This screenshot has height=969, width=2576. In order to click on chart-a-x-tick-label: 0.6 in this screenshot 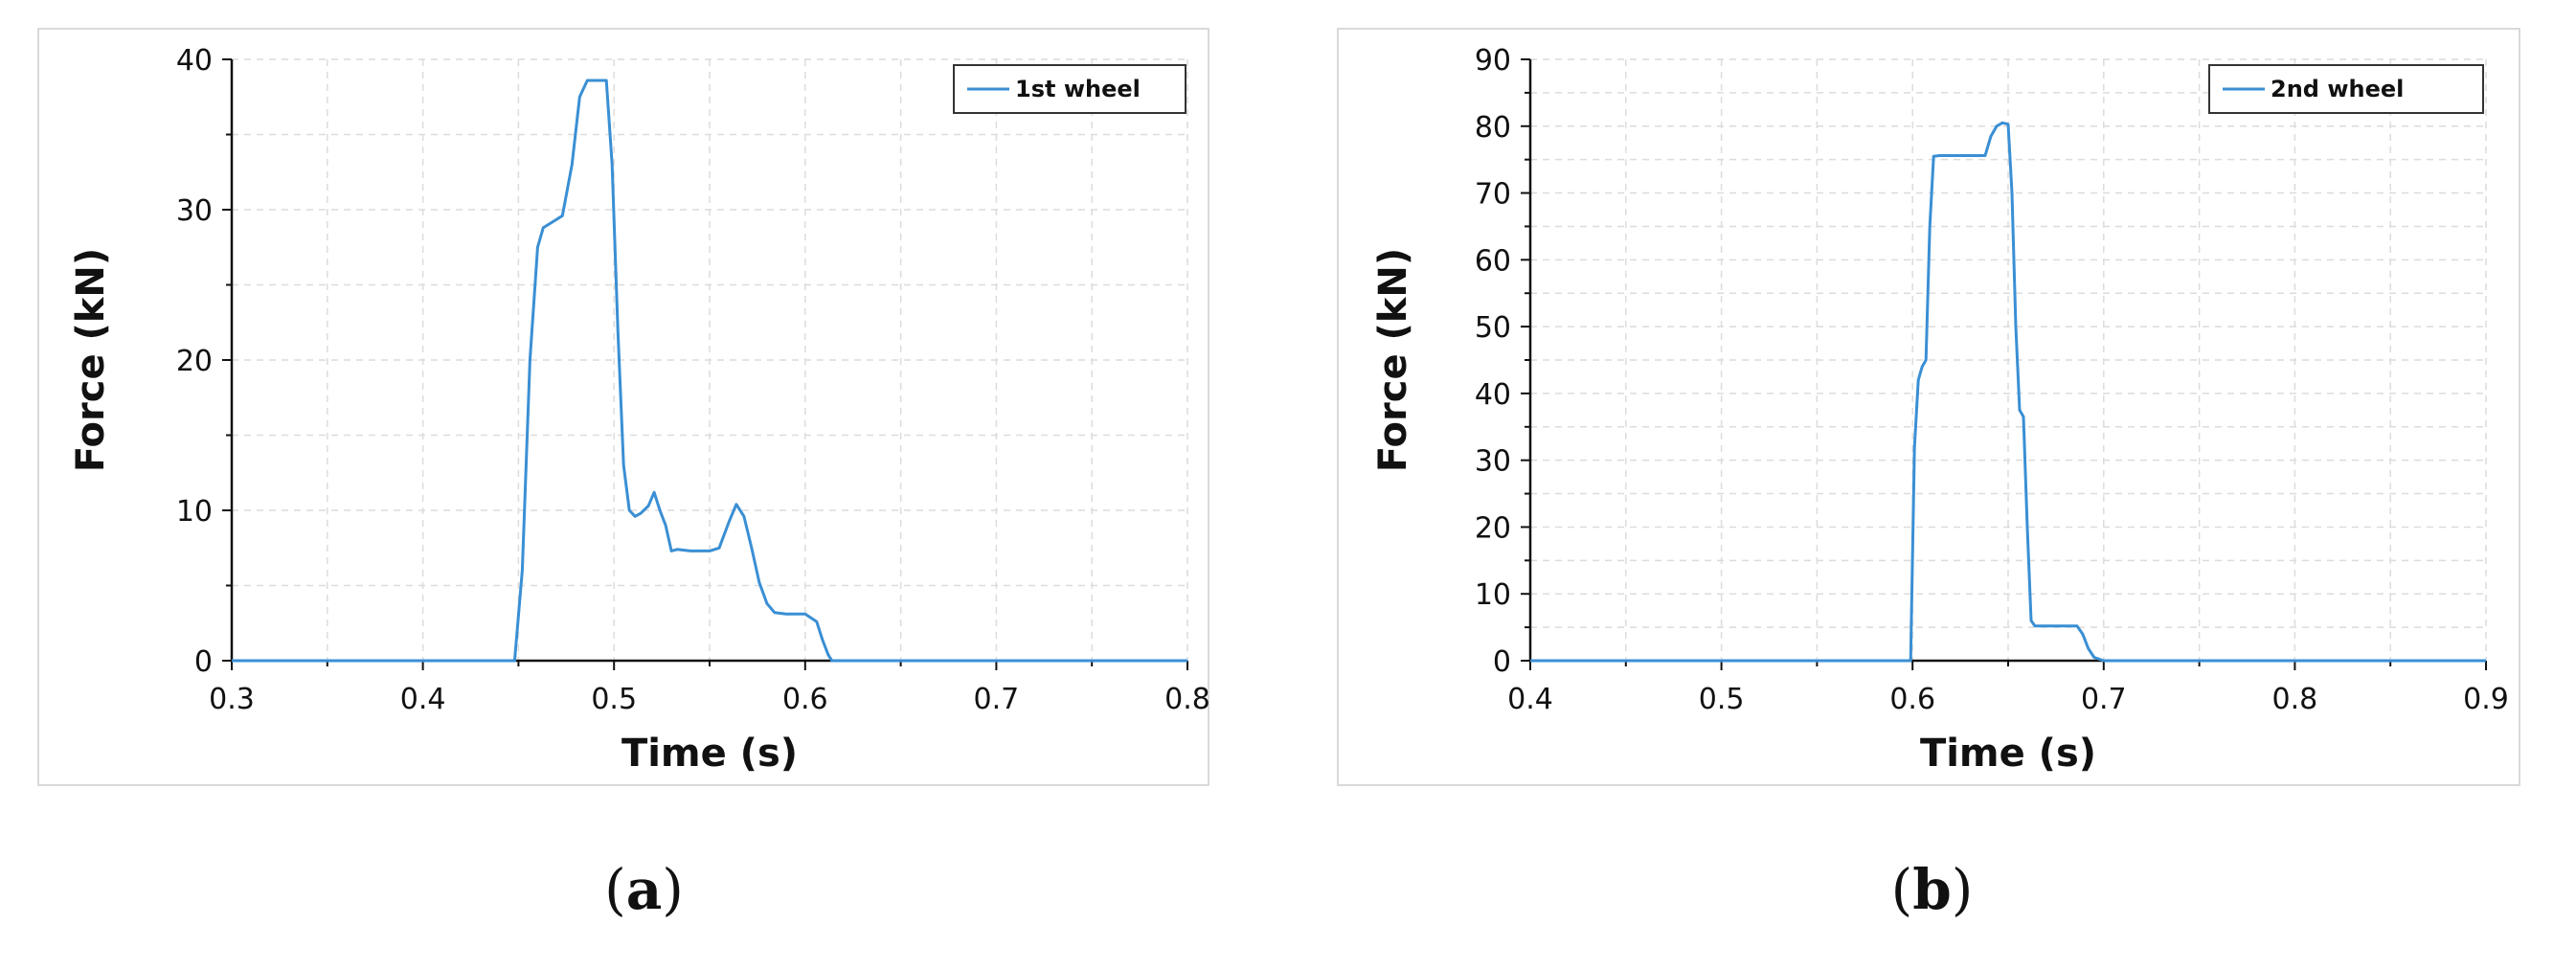, I will do `click(805, 699)`.